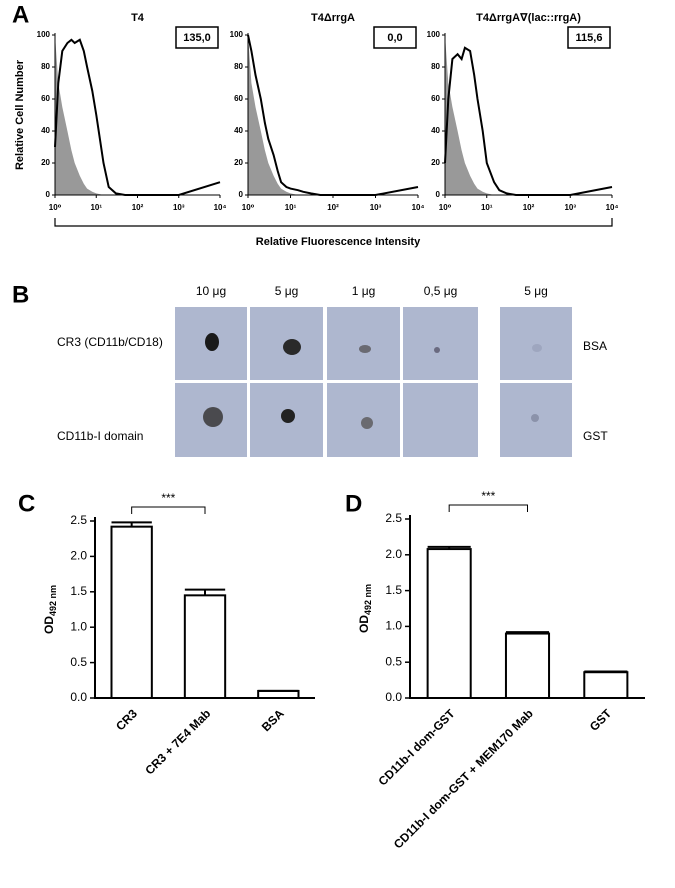 The height and width of the screenshot is (888, 675). I want to click on annotation: 115,6, so click(589, 38).